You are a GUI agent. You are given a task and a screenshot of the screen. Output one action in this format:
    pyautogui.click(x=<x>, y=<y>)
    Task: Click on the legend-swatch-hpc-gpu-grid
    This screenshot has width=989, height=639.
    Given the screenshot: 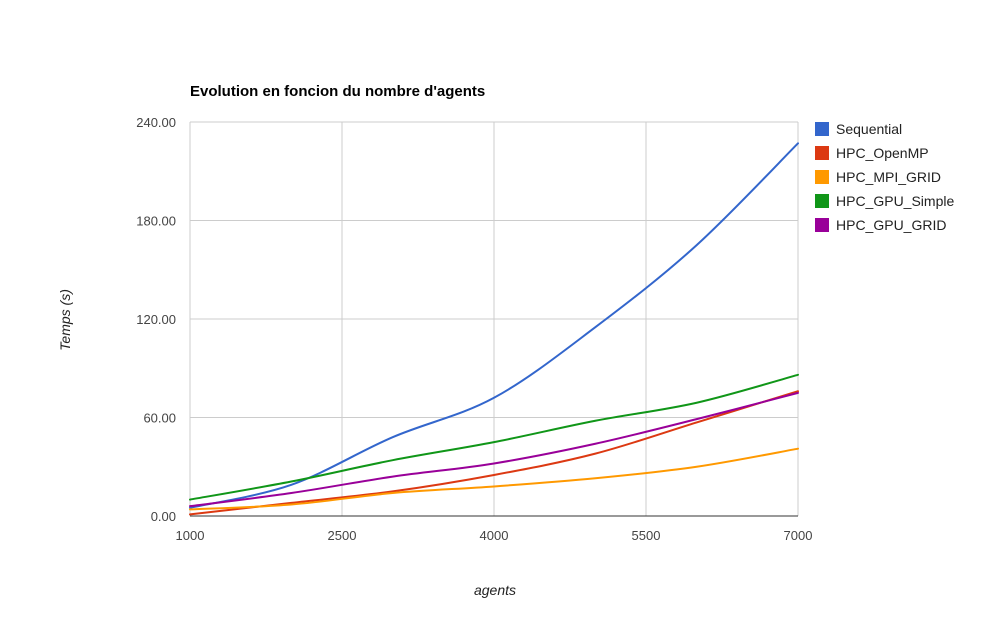 What is the action you would take?
    pyautogui.click(x=822, y=225)
    